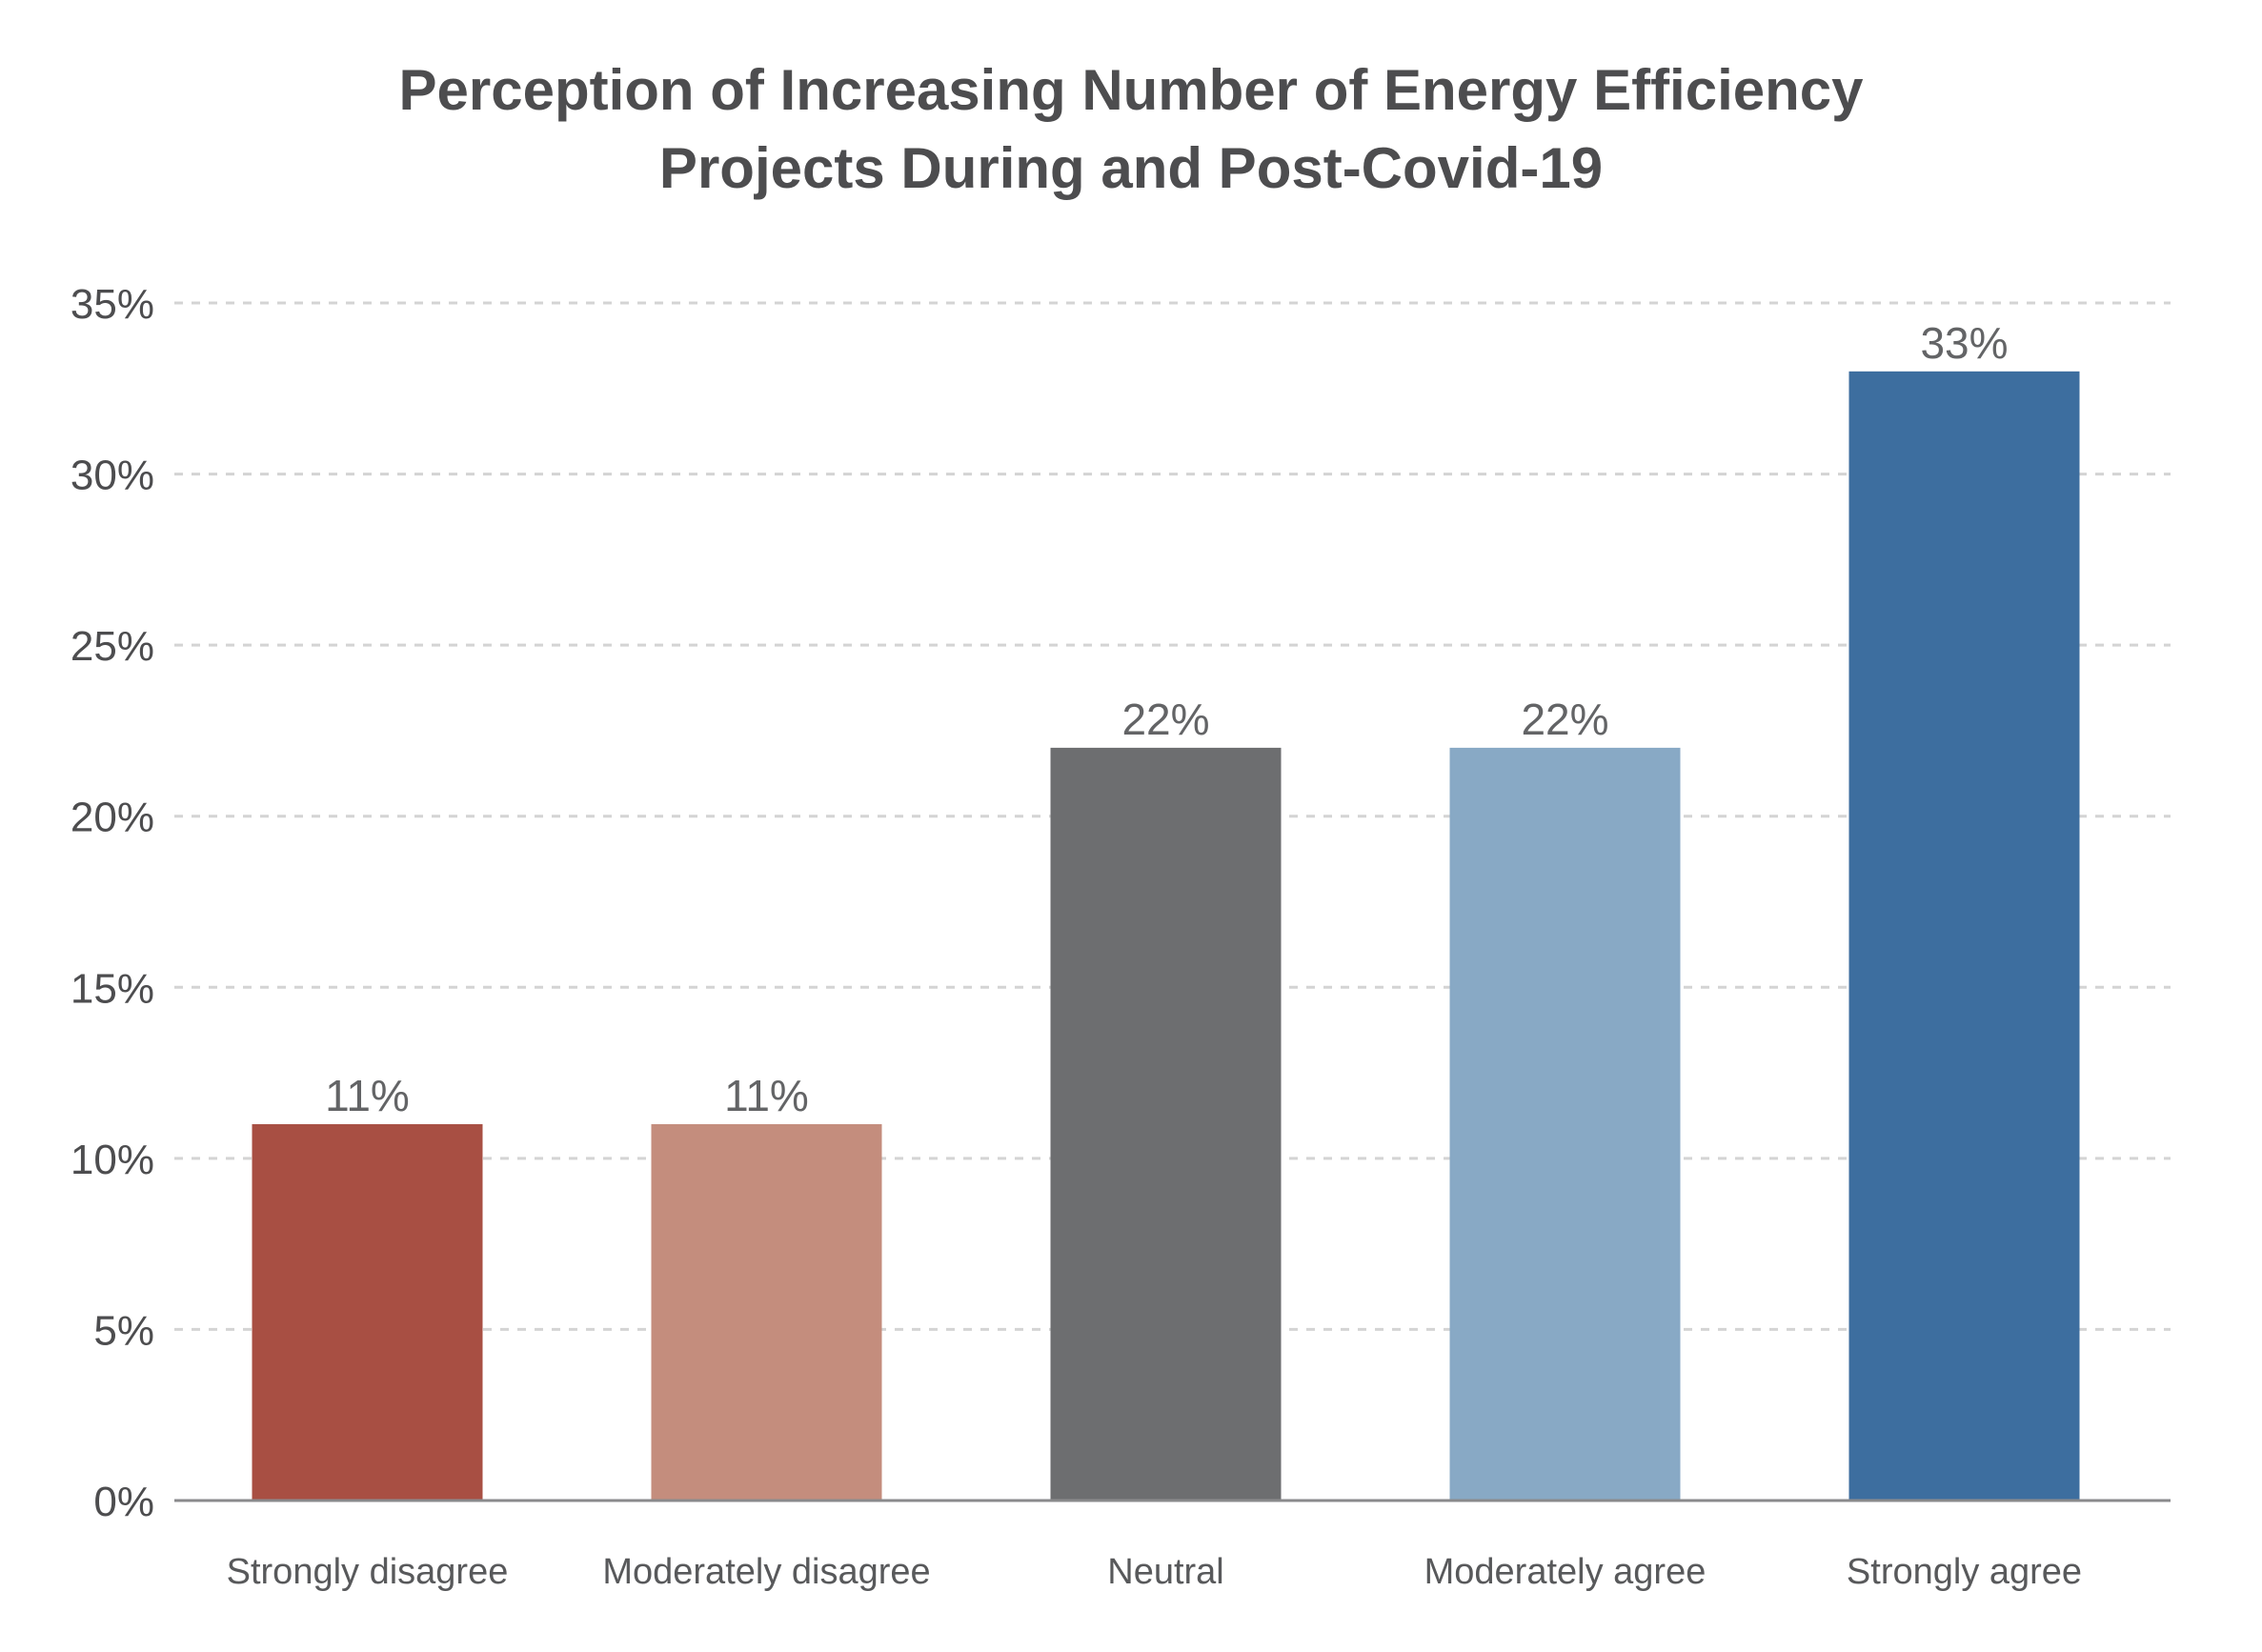 This screenshot has height=1652, width=2262. Describe the element at coordinates (112, 903) in the screenshot. I see `y-axis-ticks: 0% 5% 10% 15% 20% 25% 30% 35%` at that location.